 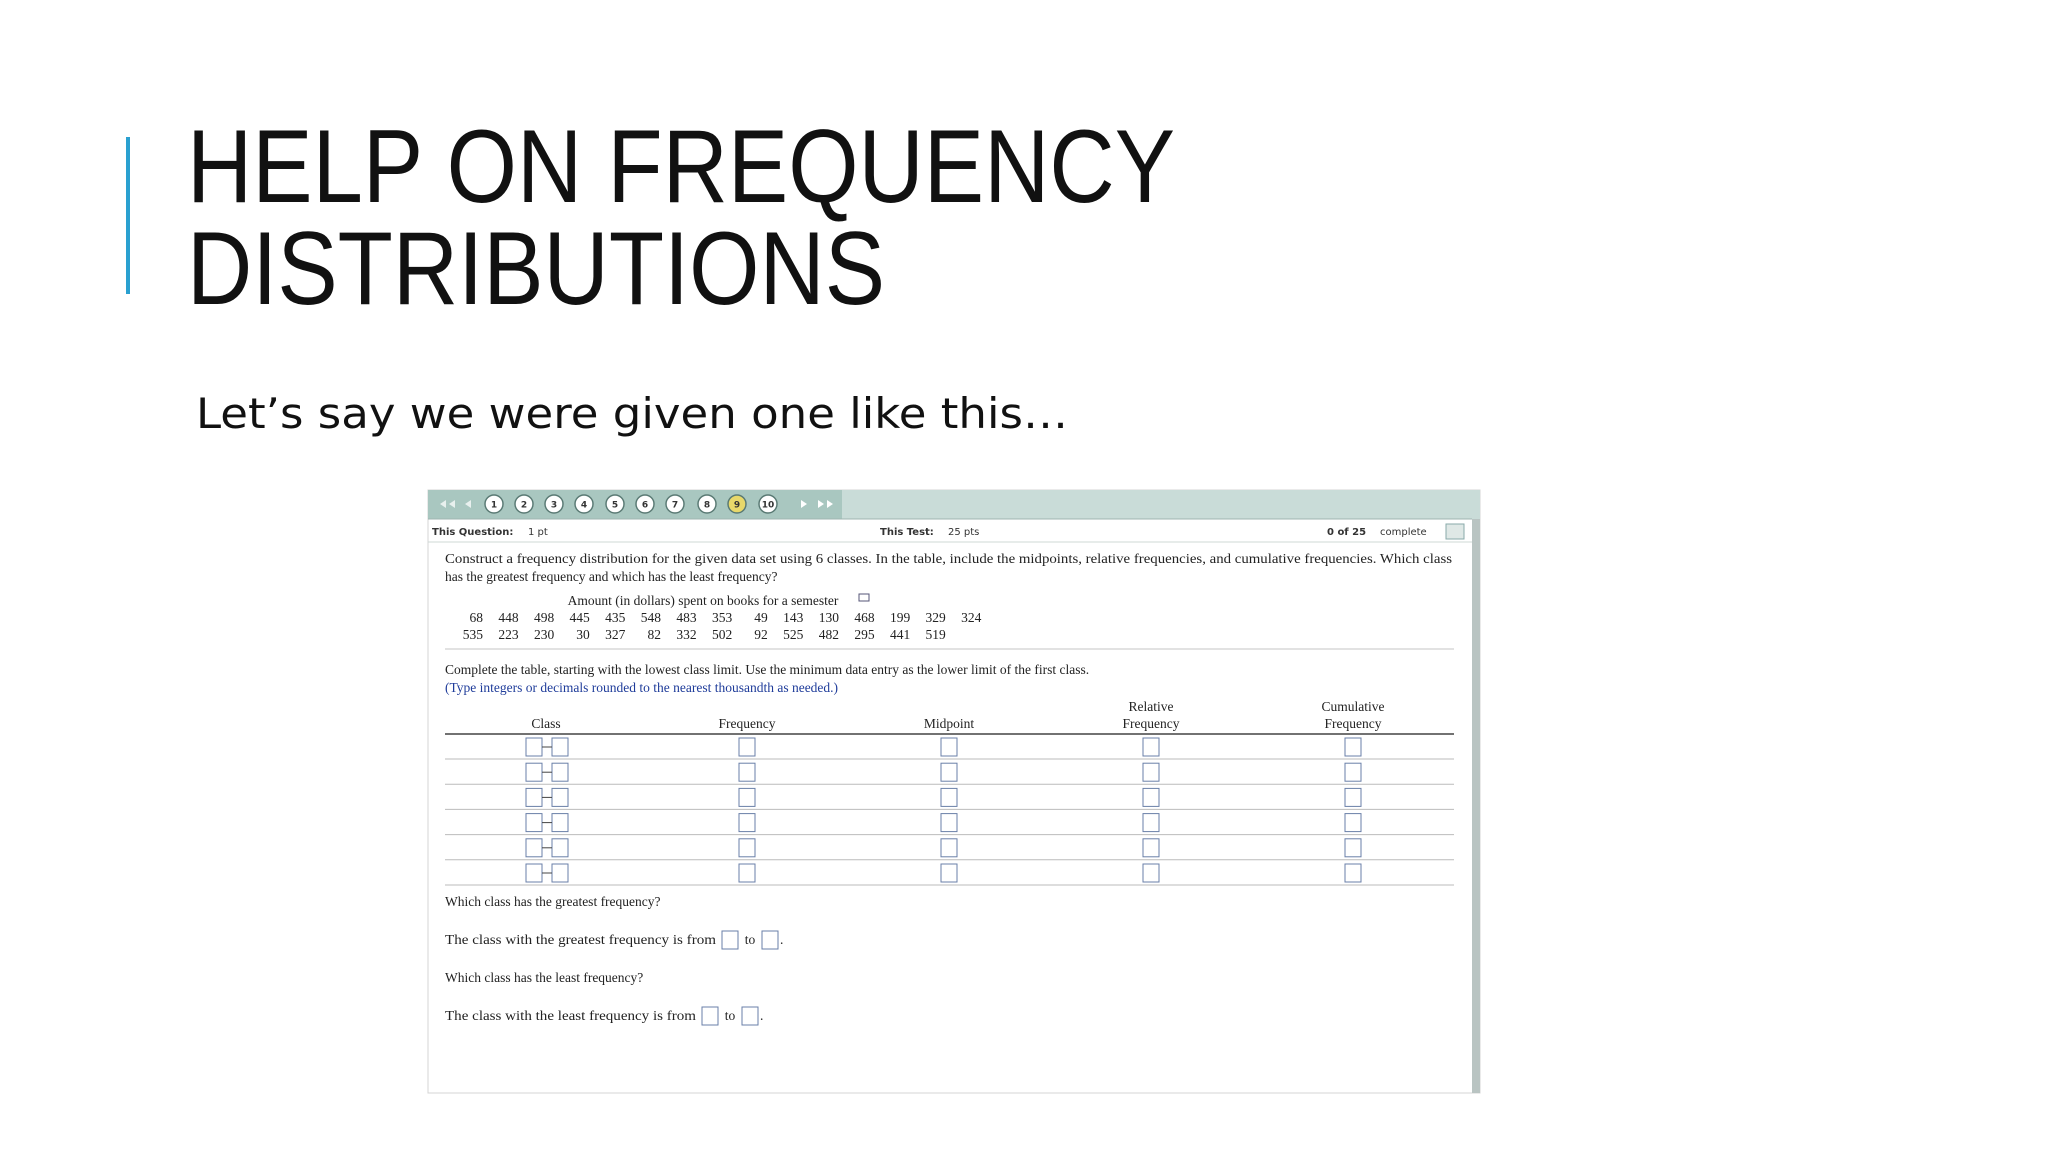 What do you see at coordinates (1455, 531) in the screenshot?
I see `window-icon` at bounding box center [1455, 531].